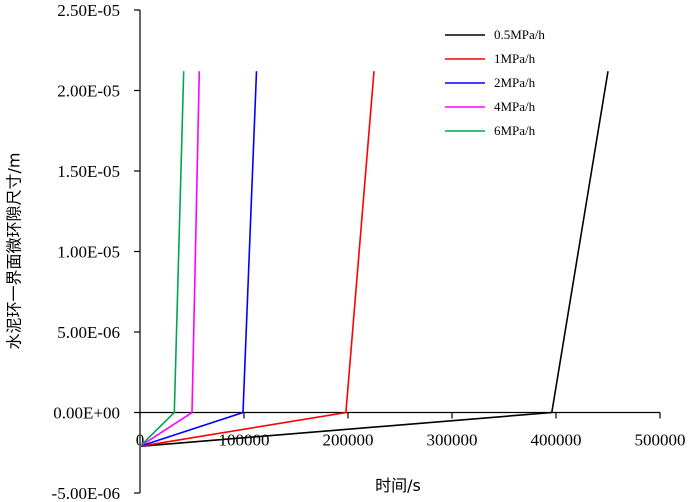 This screenshot has width=691, height=502. What do you see at coordinates (515, 130) in the screenshot?
I see `legend-label-5: 6MPa/h` at bounding box center [515, 130].